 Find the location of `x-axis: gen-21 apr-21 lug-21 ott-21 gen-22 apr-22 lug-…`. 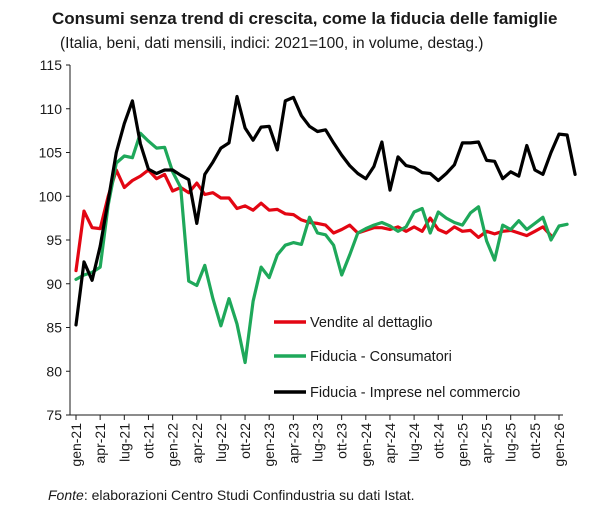

x-axis: gen-21 apr-21 lug-21 ott-21 gen-22 apr-22 lug-… is located at coordinates (317, 440).